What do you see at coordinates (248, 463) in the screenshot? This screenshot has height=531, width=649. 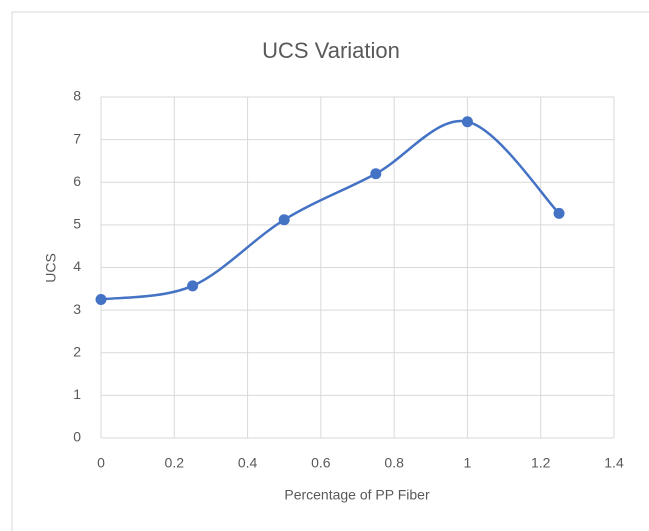 I see `x-tick-label: 0.4` at bounding box center [248, 463].